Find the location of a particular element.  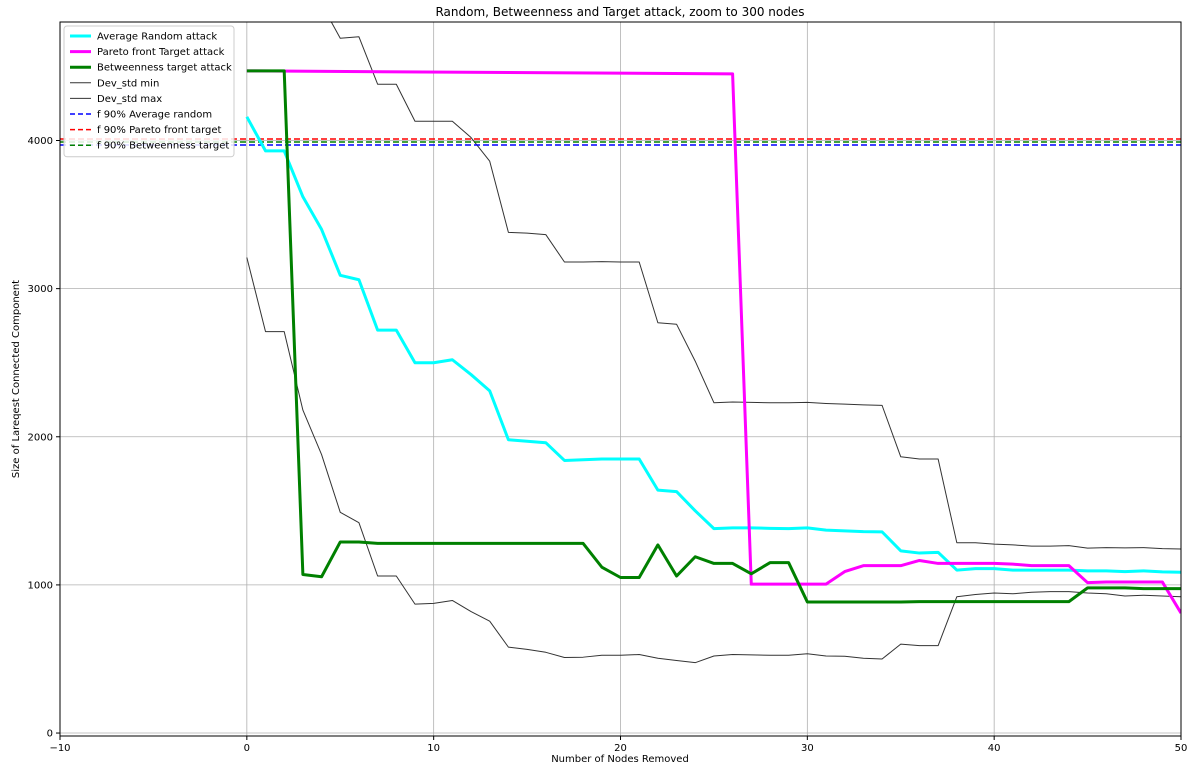

x-tick-label: 0 is located at coordinates (247, 748).